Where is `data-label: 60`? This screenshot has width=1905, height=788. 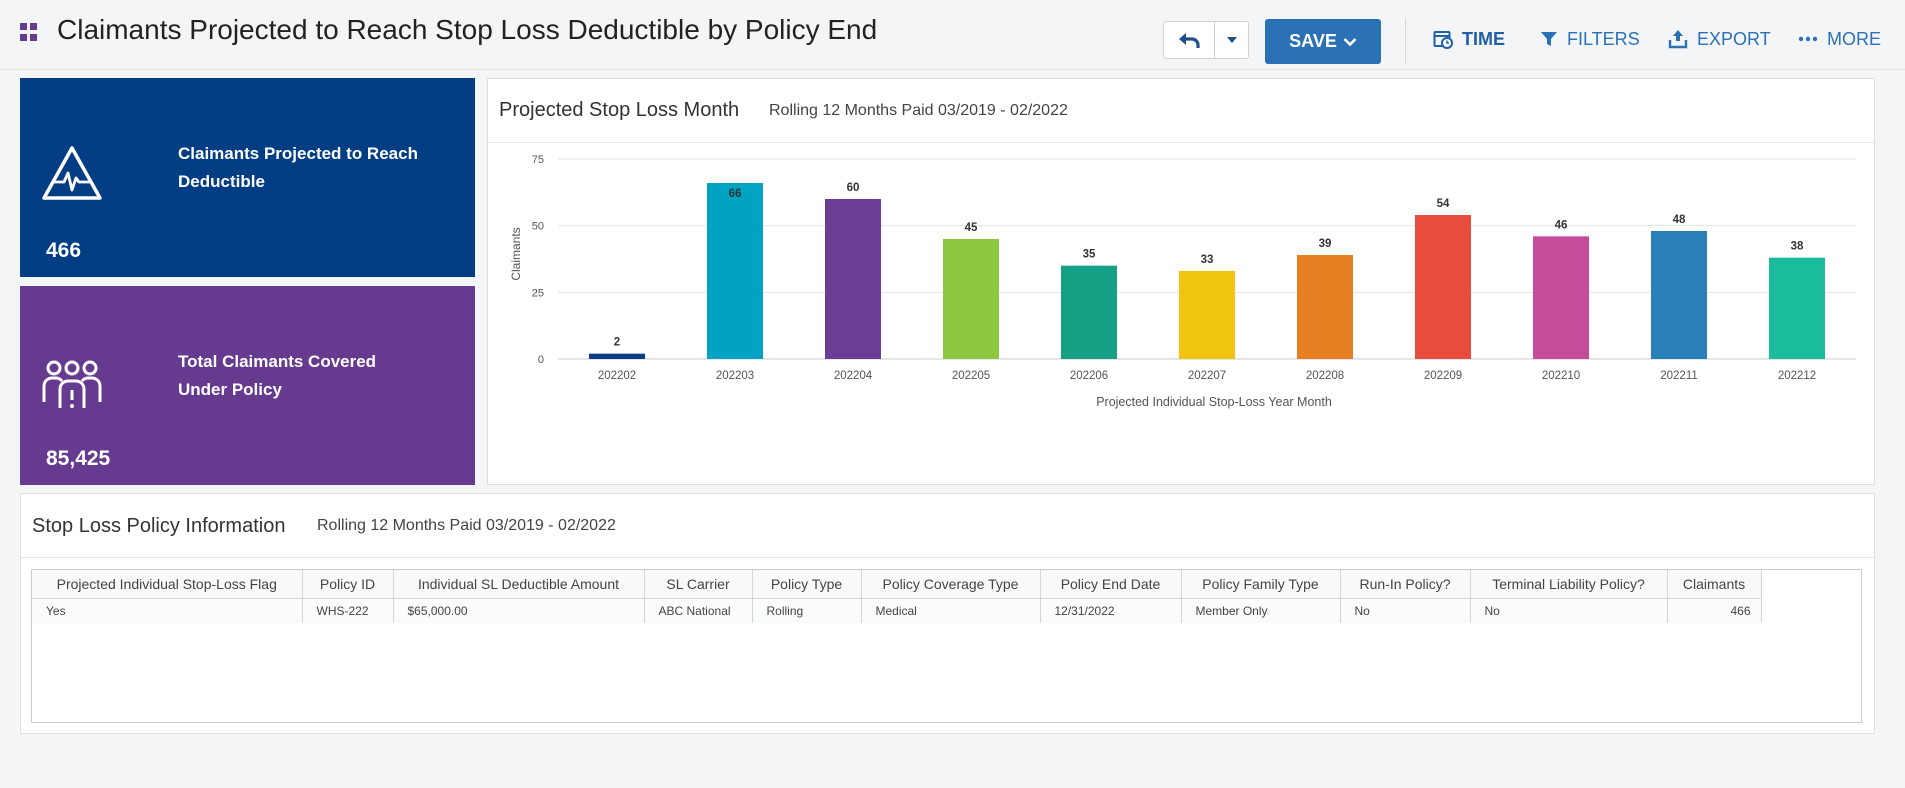
data-label: 60 is located at coordinates (853, 188).